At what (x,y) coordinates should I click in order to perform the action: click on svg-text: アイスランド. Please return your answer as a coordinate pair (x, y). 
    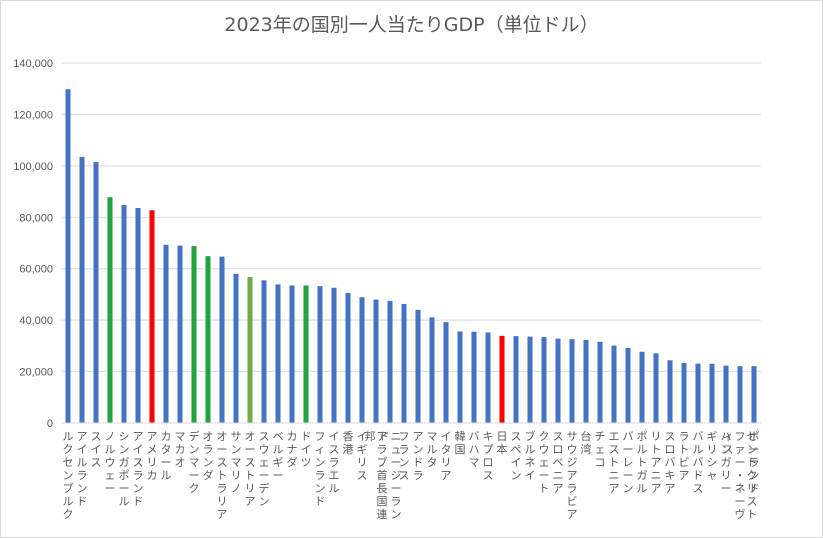
    Looking at the image, I should click on (138, 469).